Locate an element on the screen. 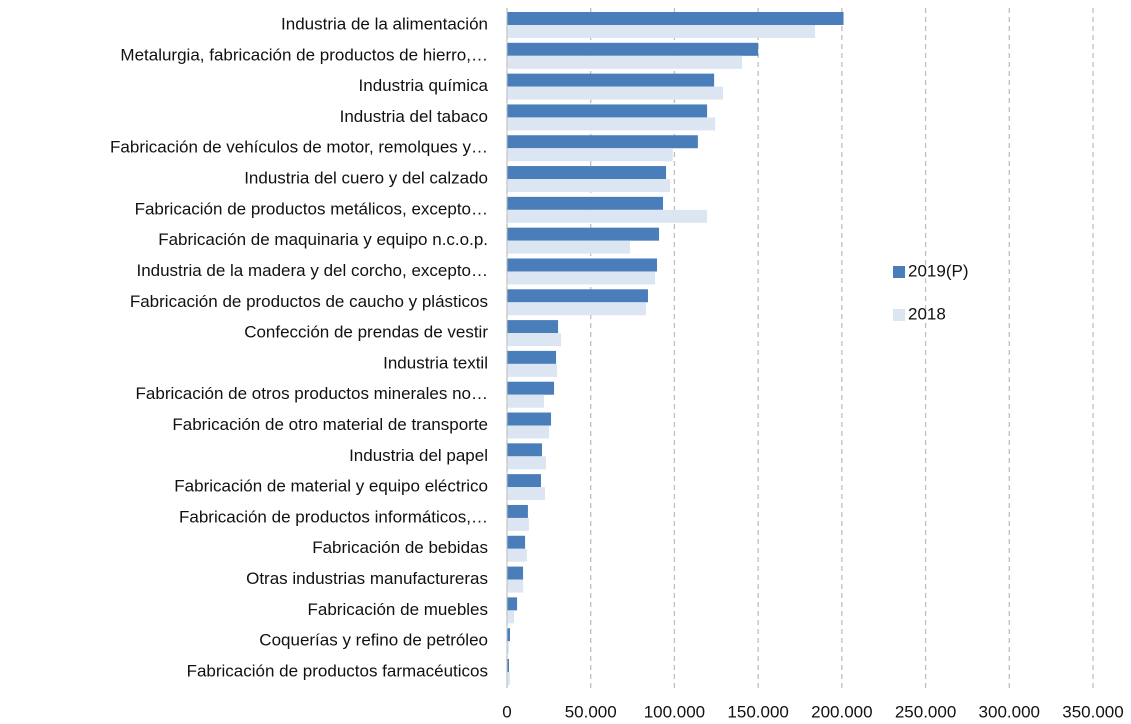 Image resolution: width=1131 pixels, height=724 pixels. x-tick-label: 250.000 is located at coordinates (925, 711).